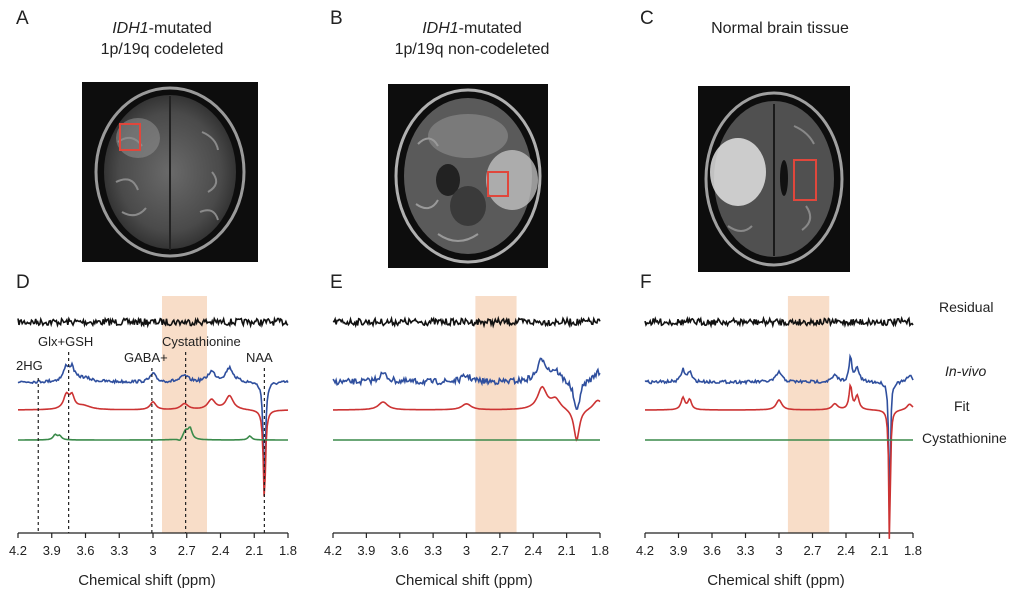 The height and width of the screenshot is (598, 1026). What do you see at coordinates (170, 172) in the screenshot?
I see `mri-image-a` at bounding box center [170, 172].